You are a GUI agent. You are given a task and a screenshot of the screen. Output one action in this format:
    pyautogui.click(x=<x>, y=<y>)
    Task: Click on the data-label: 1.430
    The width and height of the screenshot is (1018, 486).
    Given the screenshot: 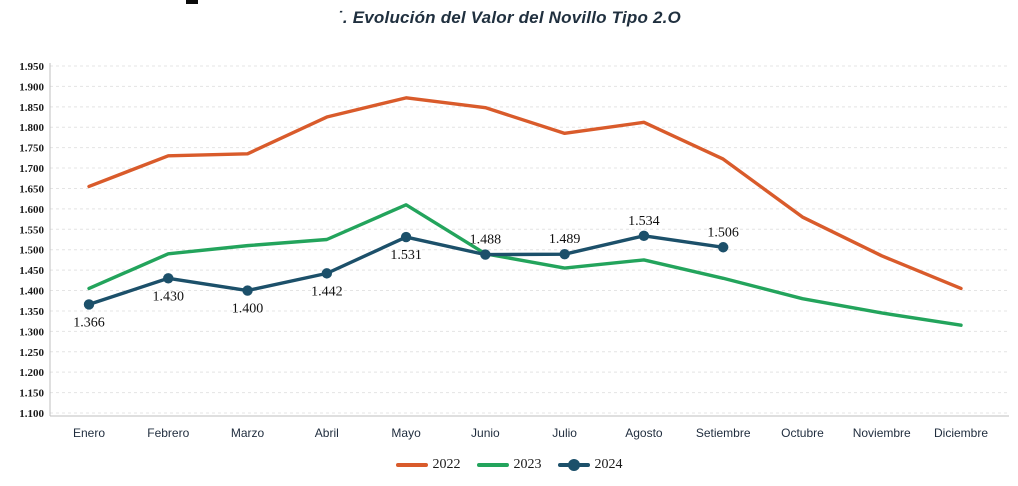 What is the action you would take?
    pyautogui.click(x=169, y=296)
    